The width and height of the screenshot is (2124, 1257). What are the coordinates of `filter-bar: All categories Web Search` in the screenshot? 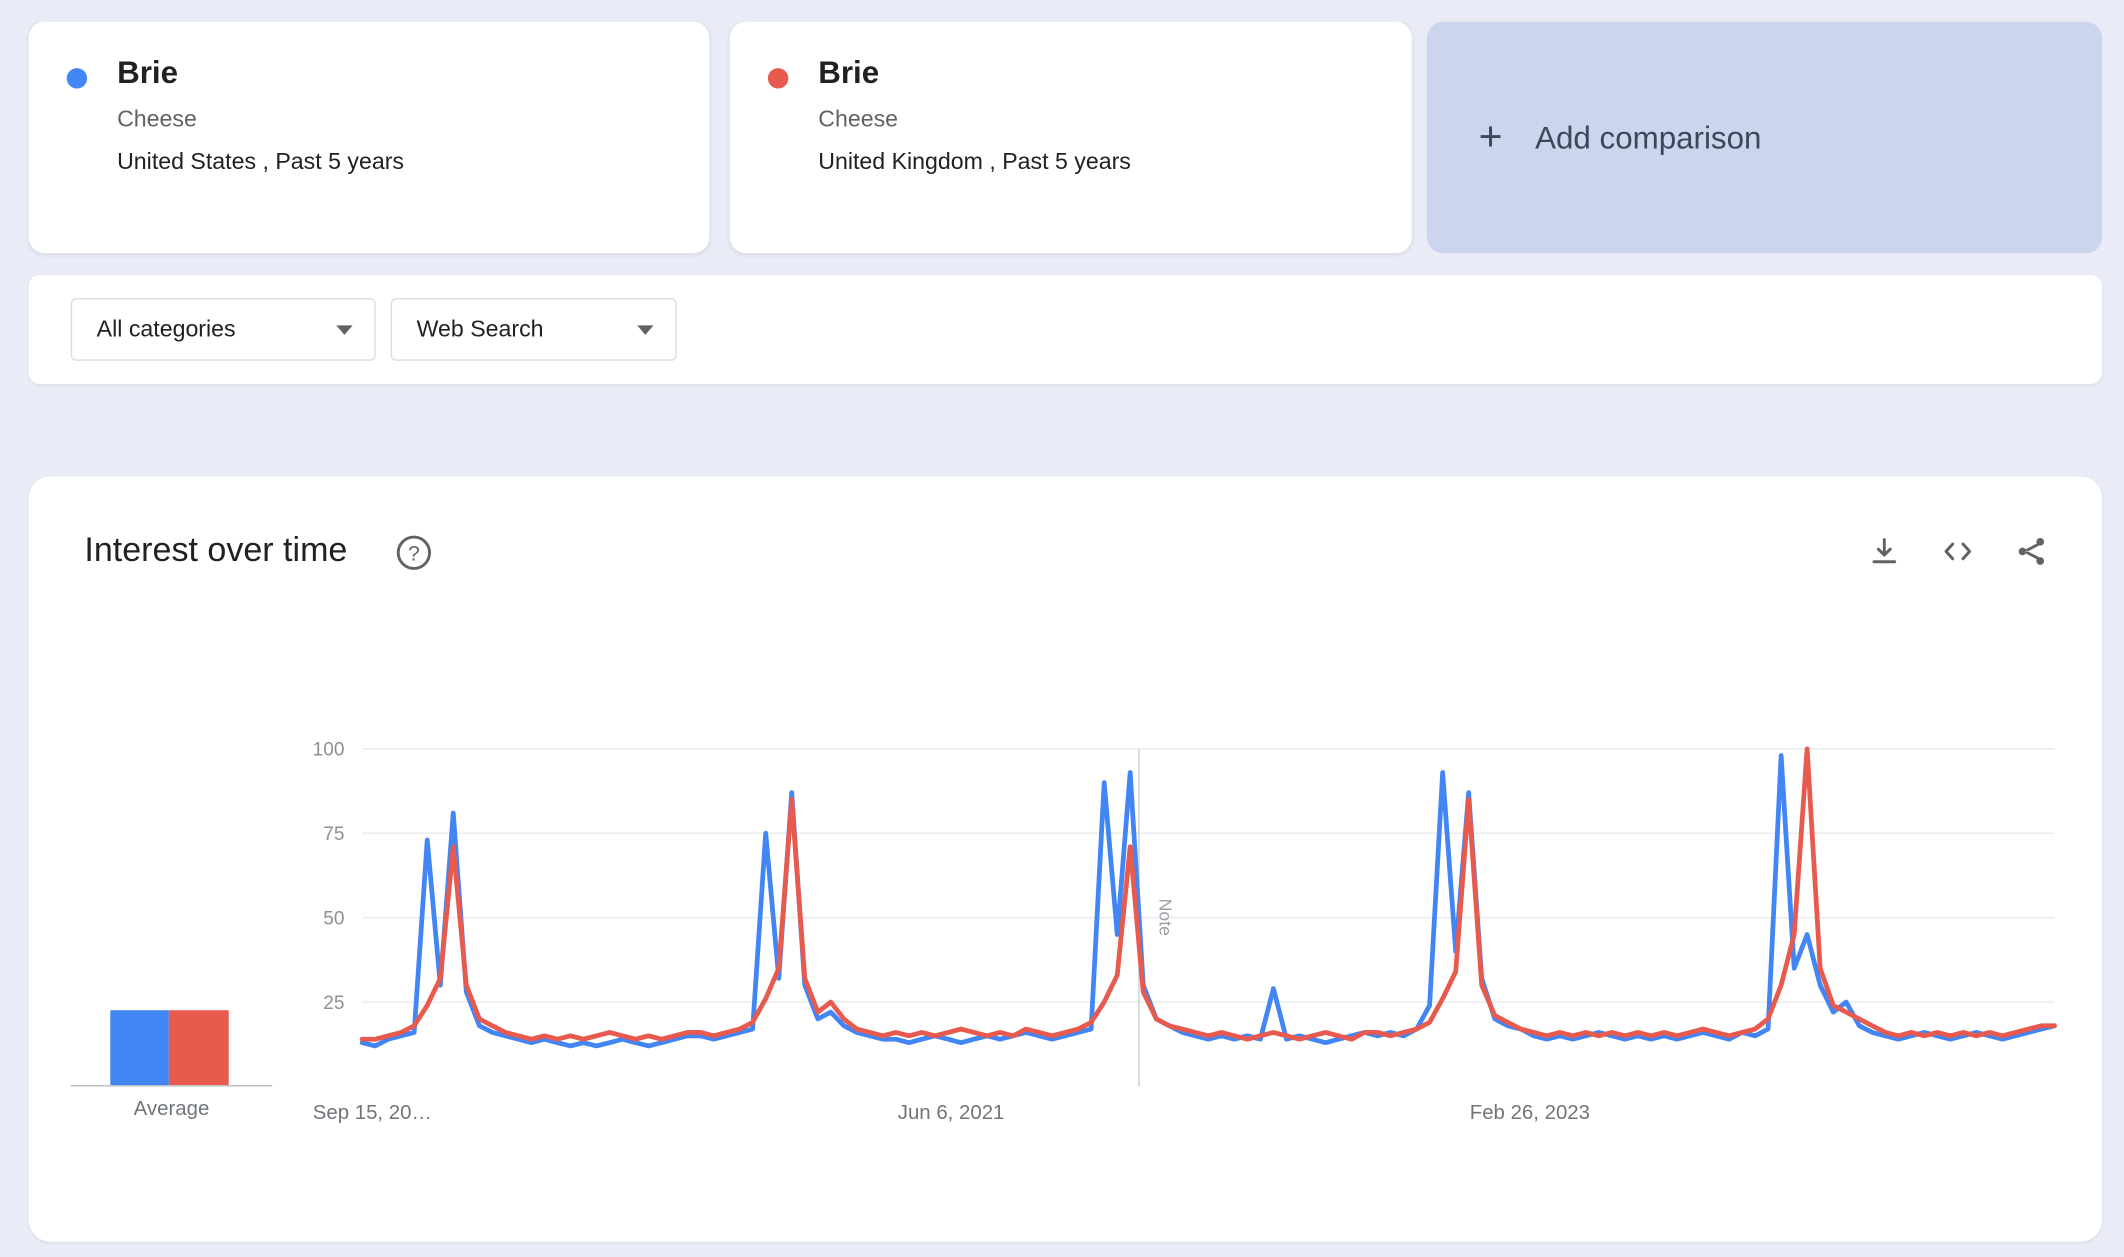 It's located at (1065, 329).